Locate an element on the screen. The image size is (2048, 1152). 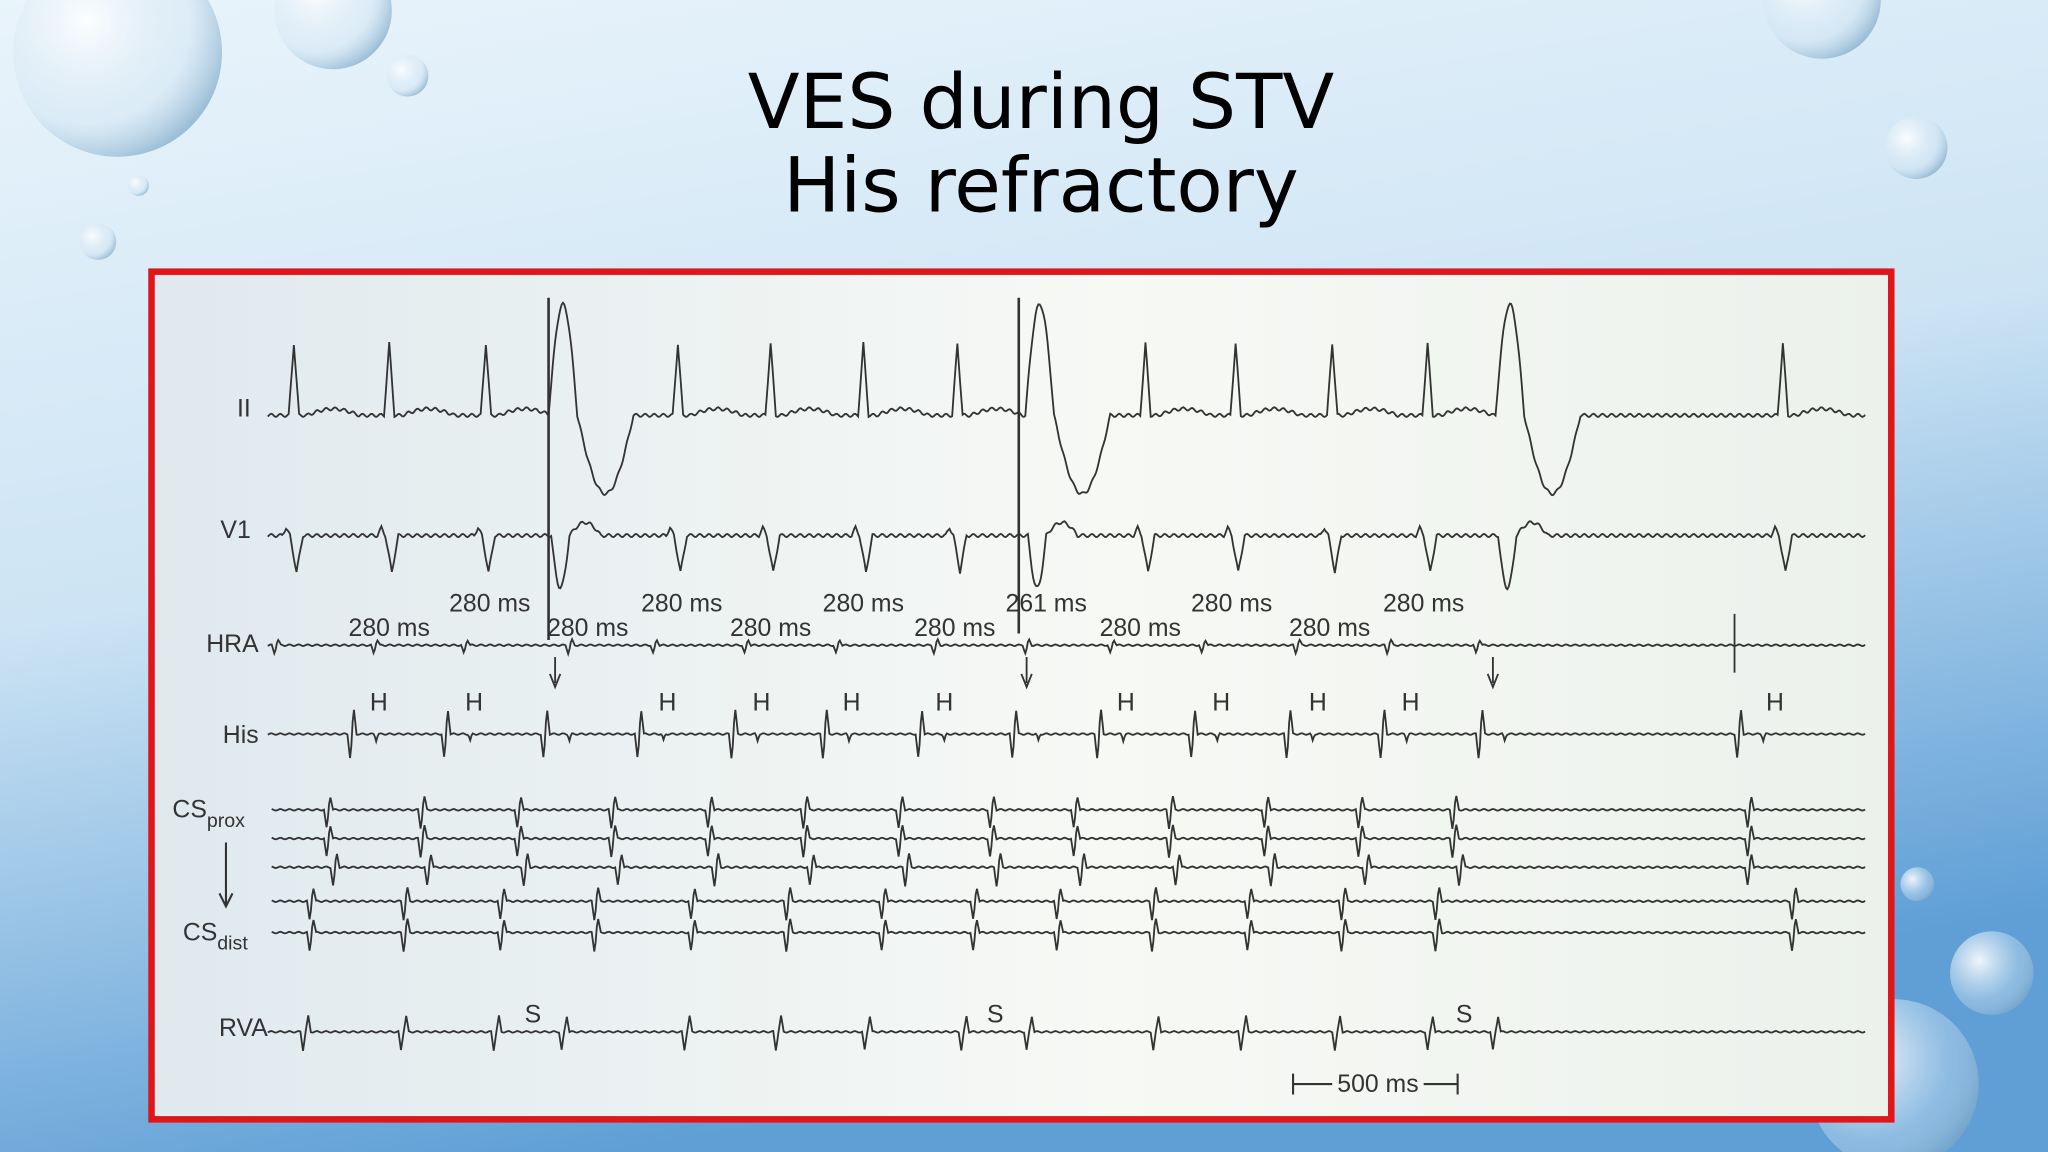
channel-label: CSprox is located at coordinates (208, 814).